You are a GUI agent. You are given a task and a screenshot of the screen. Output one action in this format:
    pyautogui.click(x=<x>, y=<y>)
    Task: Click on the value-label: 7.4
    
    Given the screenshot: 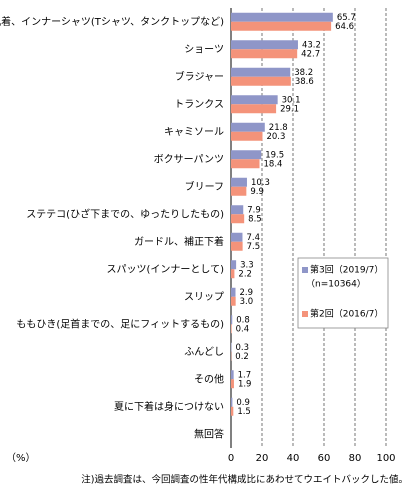 What is the action you would take?
    pyautogui.click(x=253, y=238)
    